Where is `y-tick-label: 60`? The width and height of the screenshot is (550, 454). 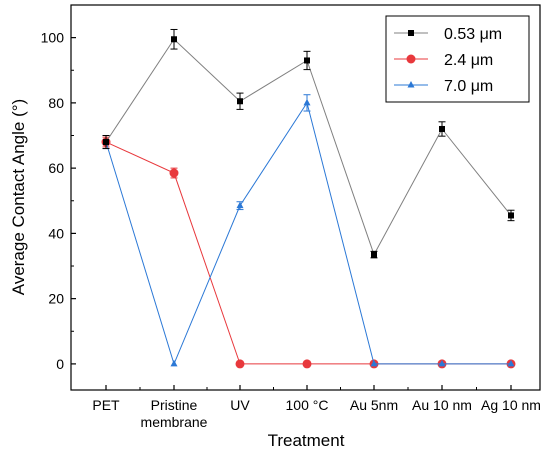
y-tick-label: 60 is located at coordinates (56, 168).